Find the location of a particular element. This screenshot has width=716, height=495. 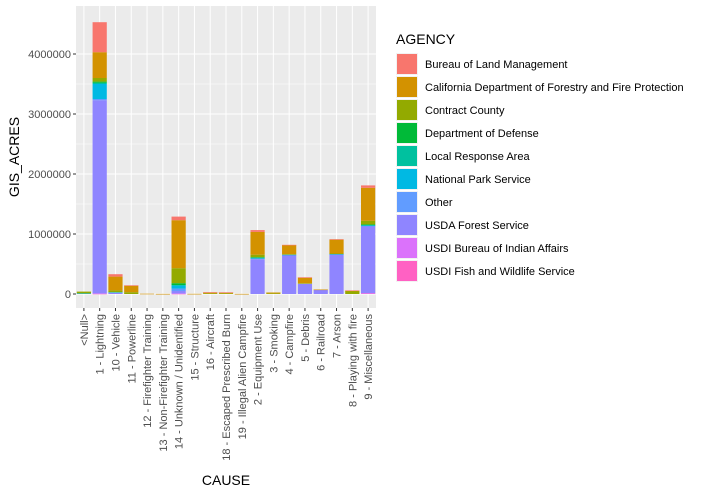

x-tick-label: 3 - Smoking is located at coordinates (274, 343).